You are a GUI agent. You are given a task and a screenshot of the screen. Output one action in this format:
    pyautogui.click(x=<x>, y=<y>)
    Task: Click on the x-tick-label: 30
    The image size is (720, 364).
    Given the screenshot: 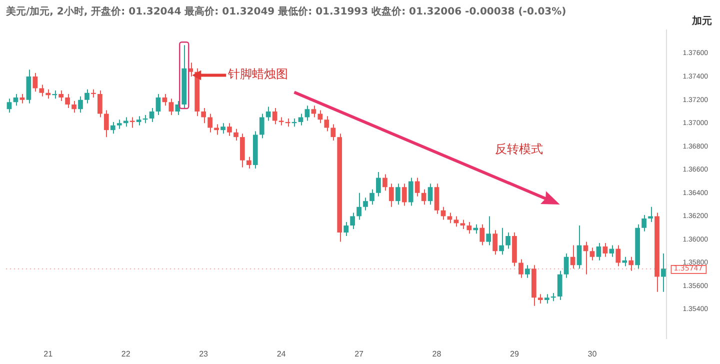 What is the action you would take?
    pyautogui.click(x=593, y=353)
    